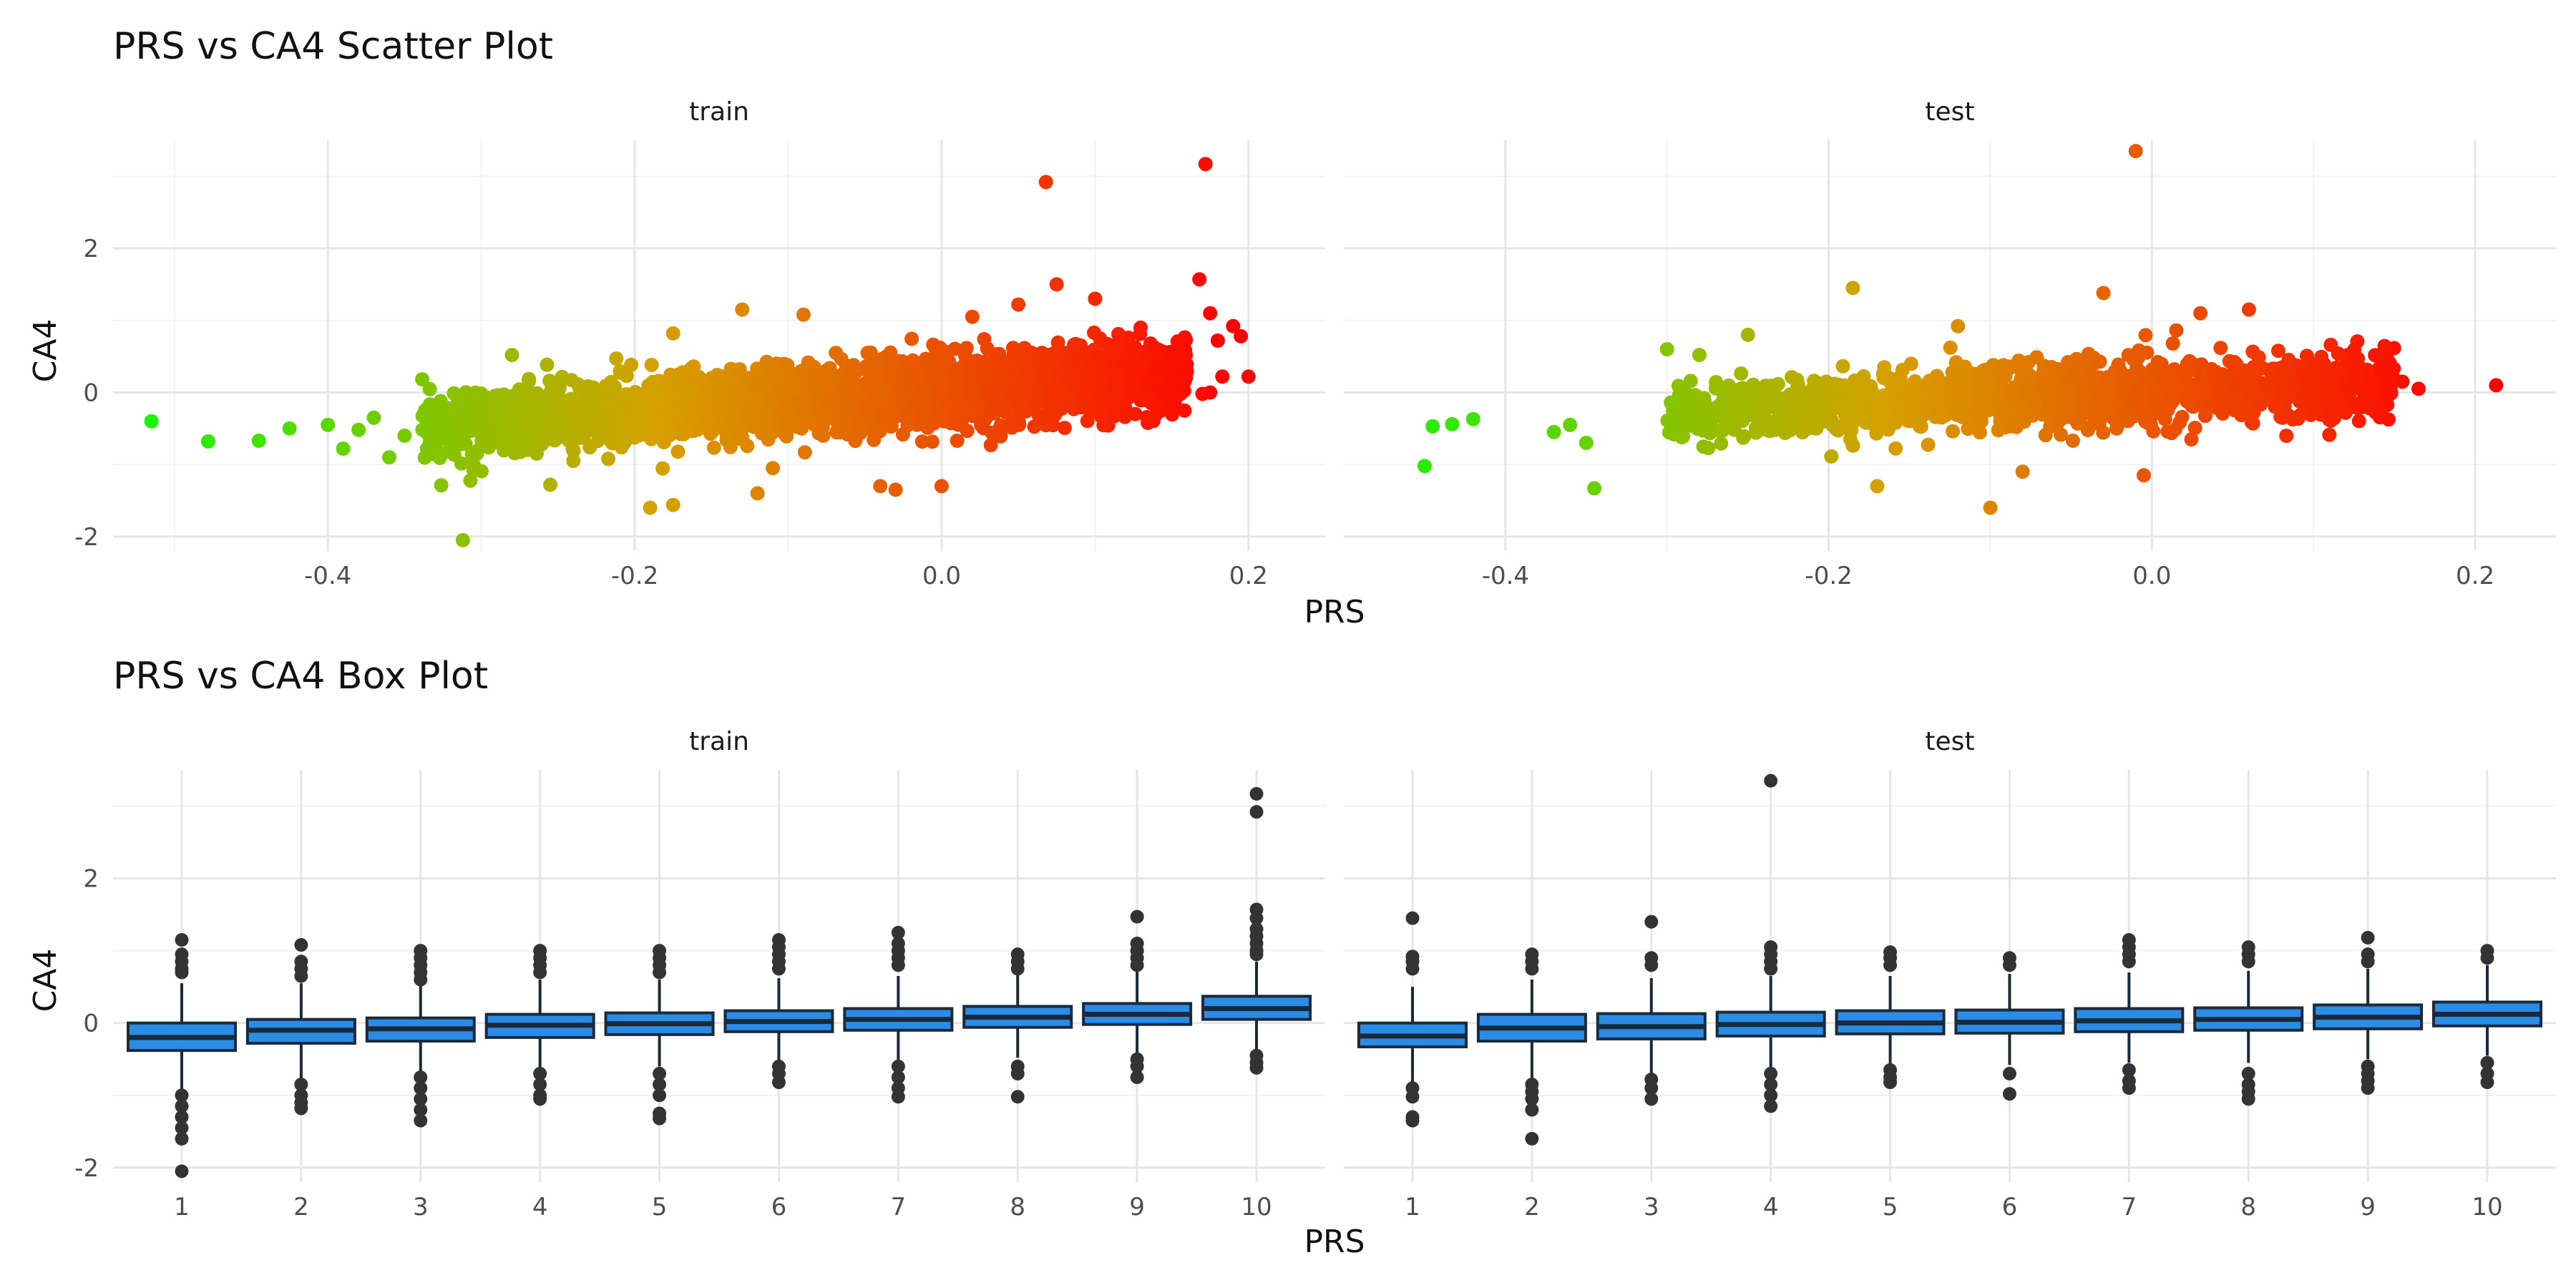  Describe the element at coordinates (86, 537) in the screenshot. I see `y-tick-label: -2` at that location.